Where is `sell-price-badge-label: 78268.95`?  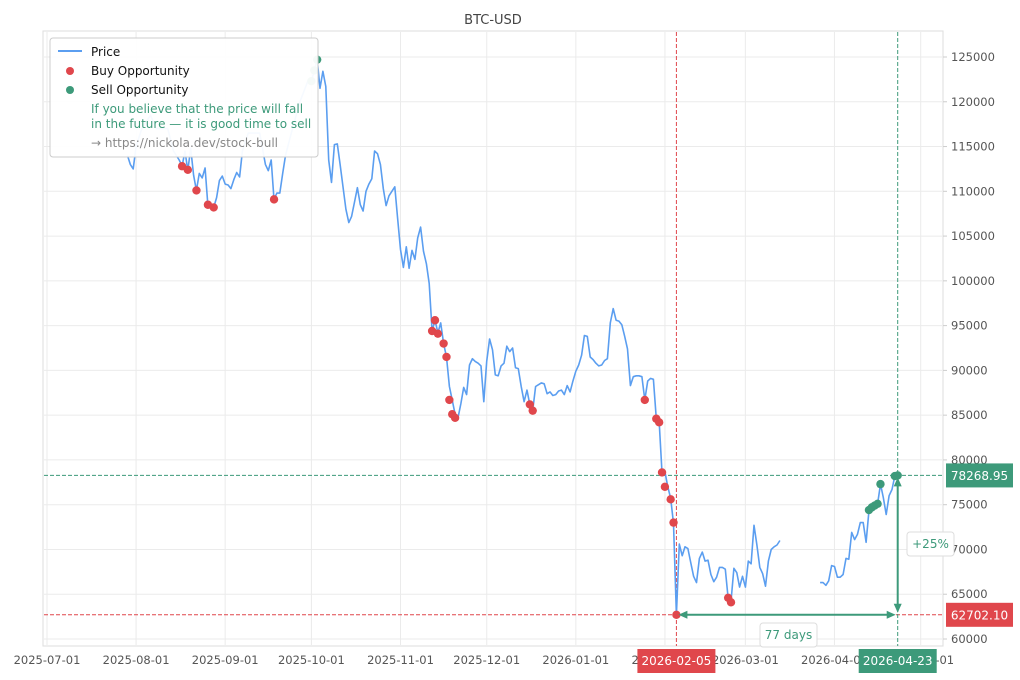 sell-price-badge-label: 78268.95 is located at coordinates (979, 476).